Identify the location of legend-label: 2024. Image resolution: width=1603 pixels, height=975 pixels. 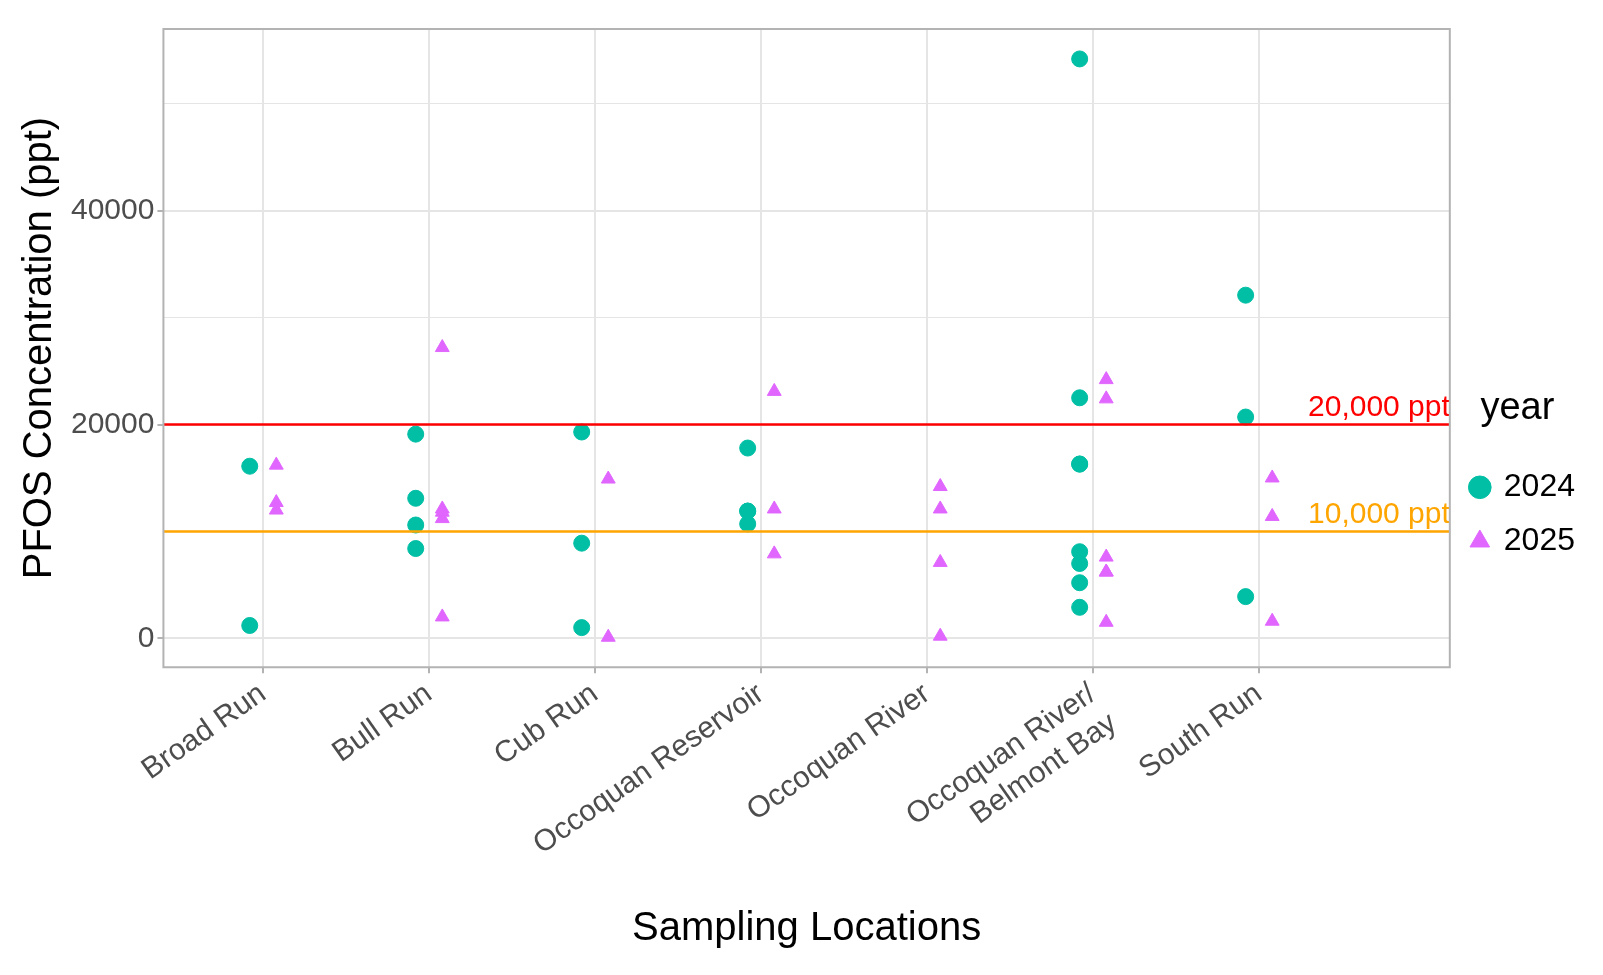
(1539, 485).